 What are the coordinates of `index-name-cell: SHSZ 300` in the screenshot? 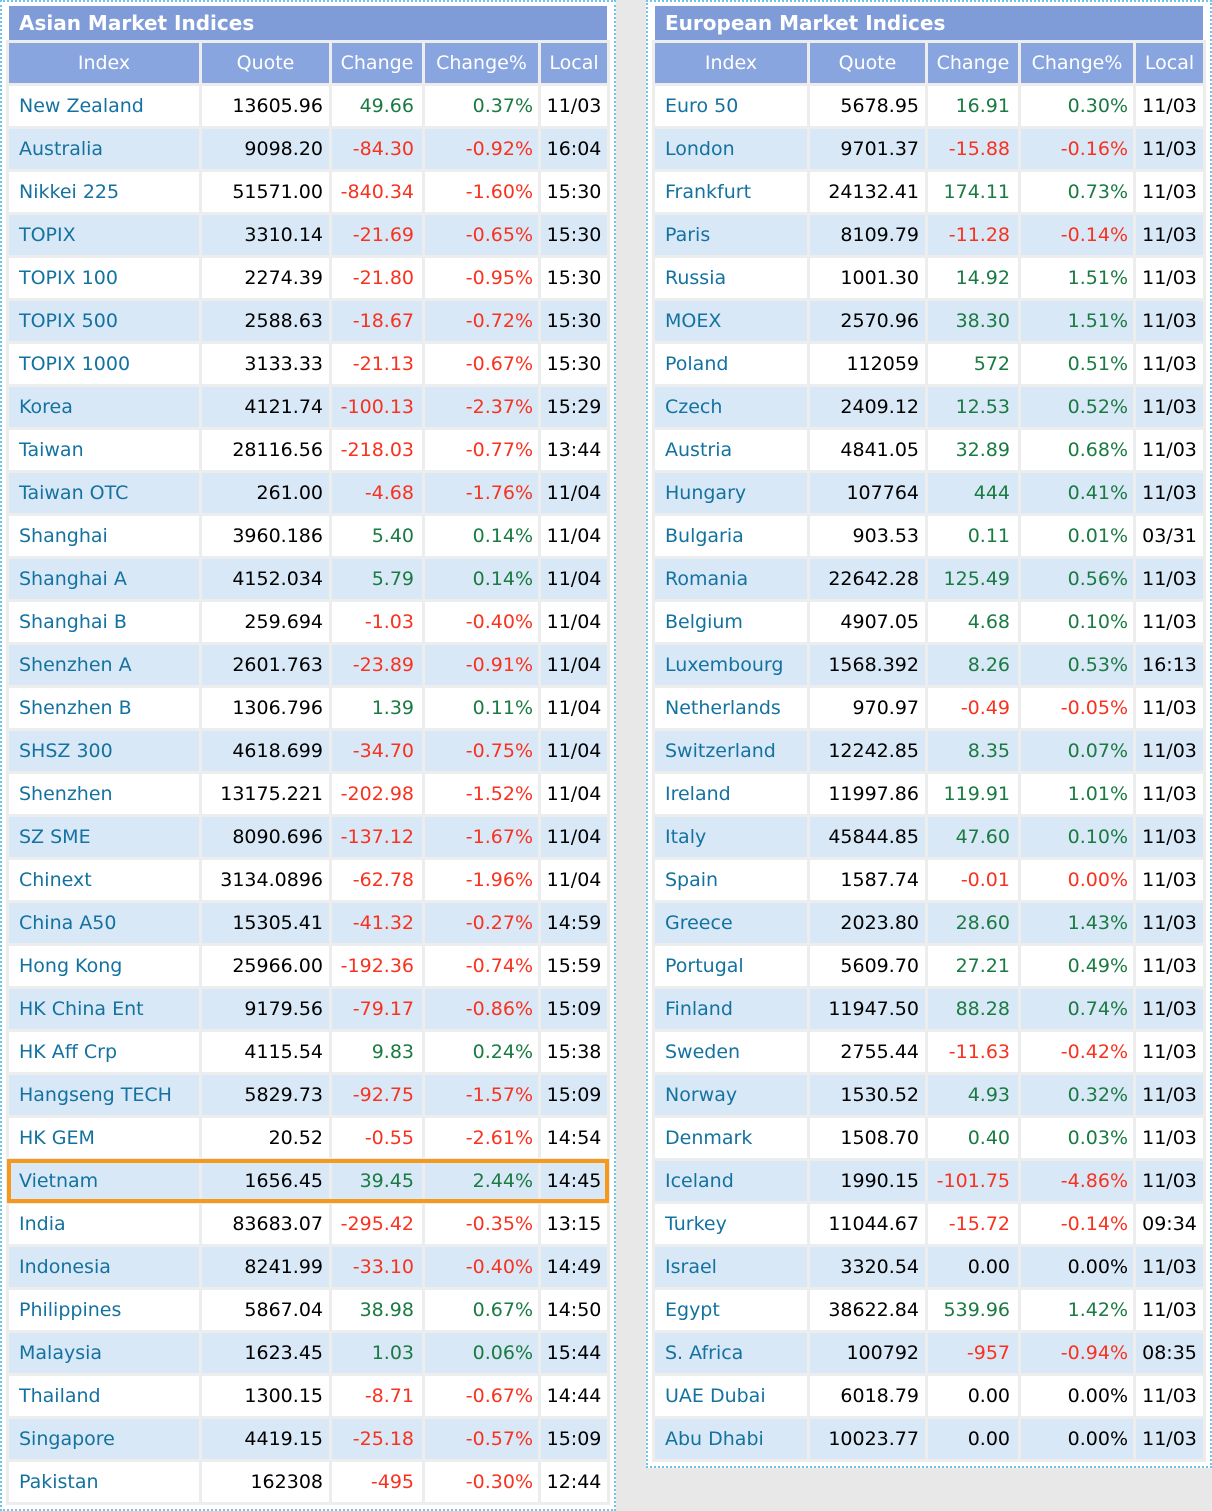 It's located at (104, 751).